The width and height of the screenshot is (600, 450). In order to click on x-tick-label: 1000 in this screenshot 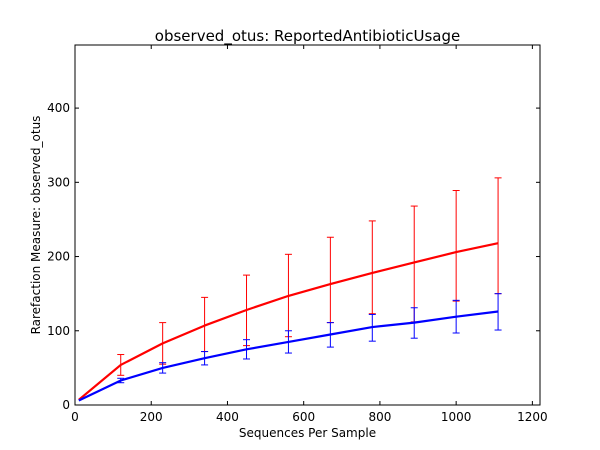, I will do `click(456, 417)`.